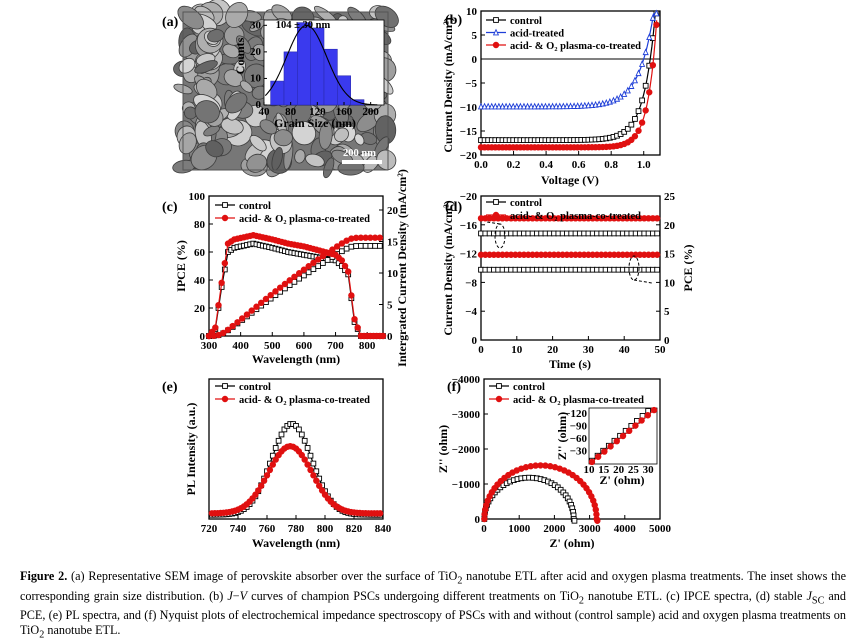 Image resolution: width=859 pixels, height=643 pixels. What do you see at coordinates (575, 414) in the screenshot?
I see `inset-y-tick-label: −120` at bounding box center [575, 414].